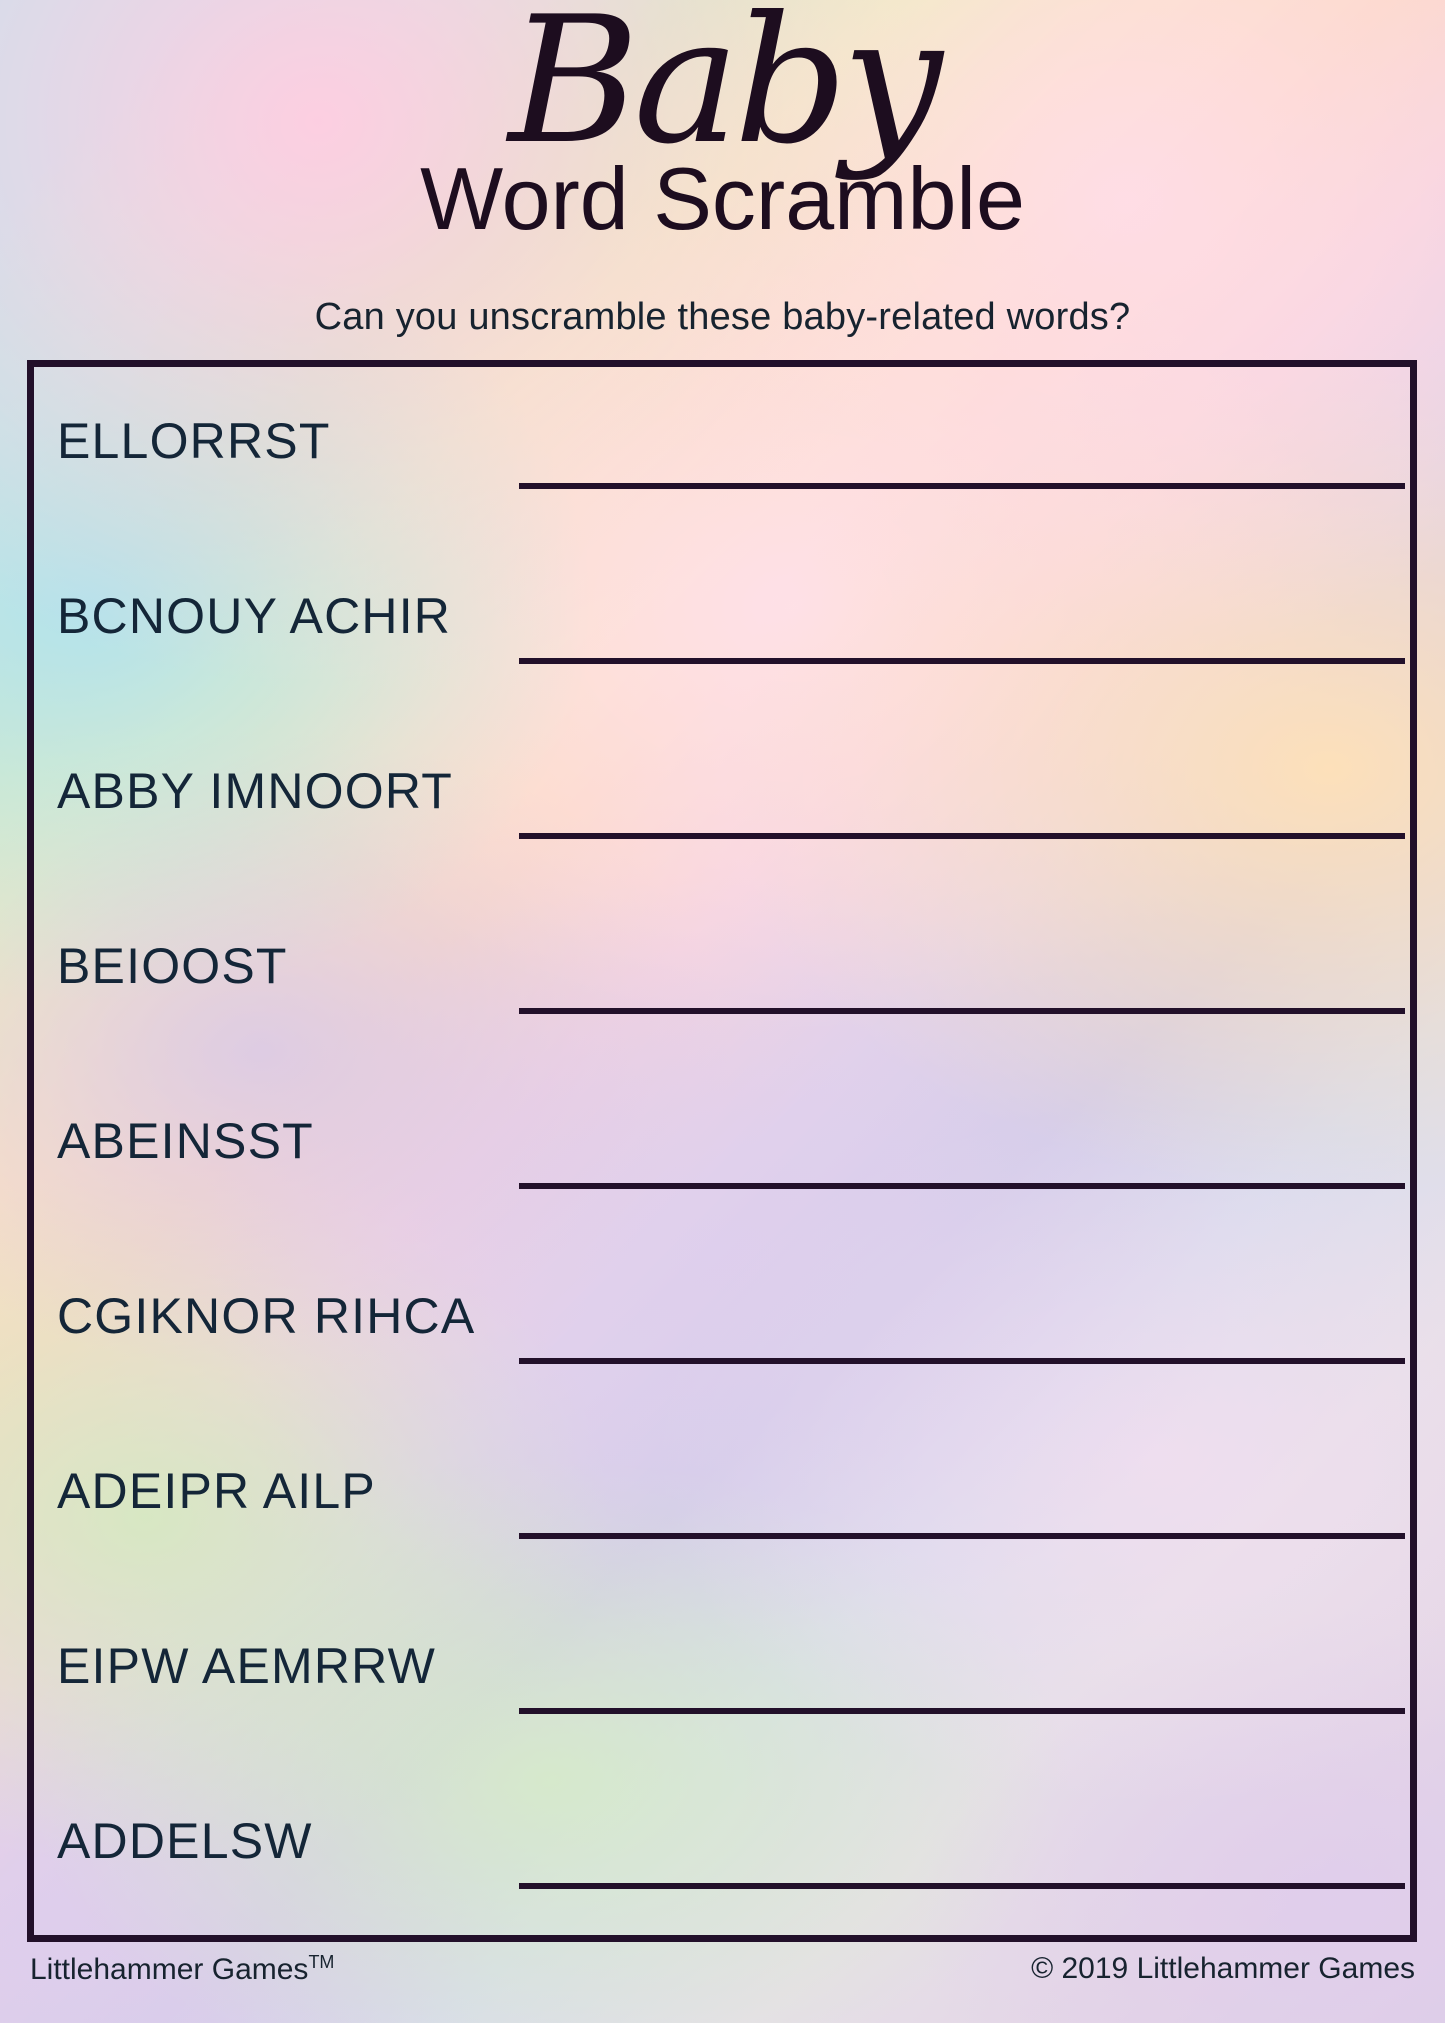 This screenshot has width=1445, height=2023. What do you see at coordinates (246, 1666) in the screenshot?
I see `scramble-word: EIPW AEMRRW` at bounding box center [246, 1666].